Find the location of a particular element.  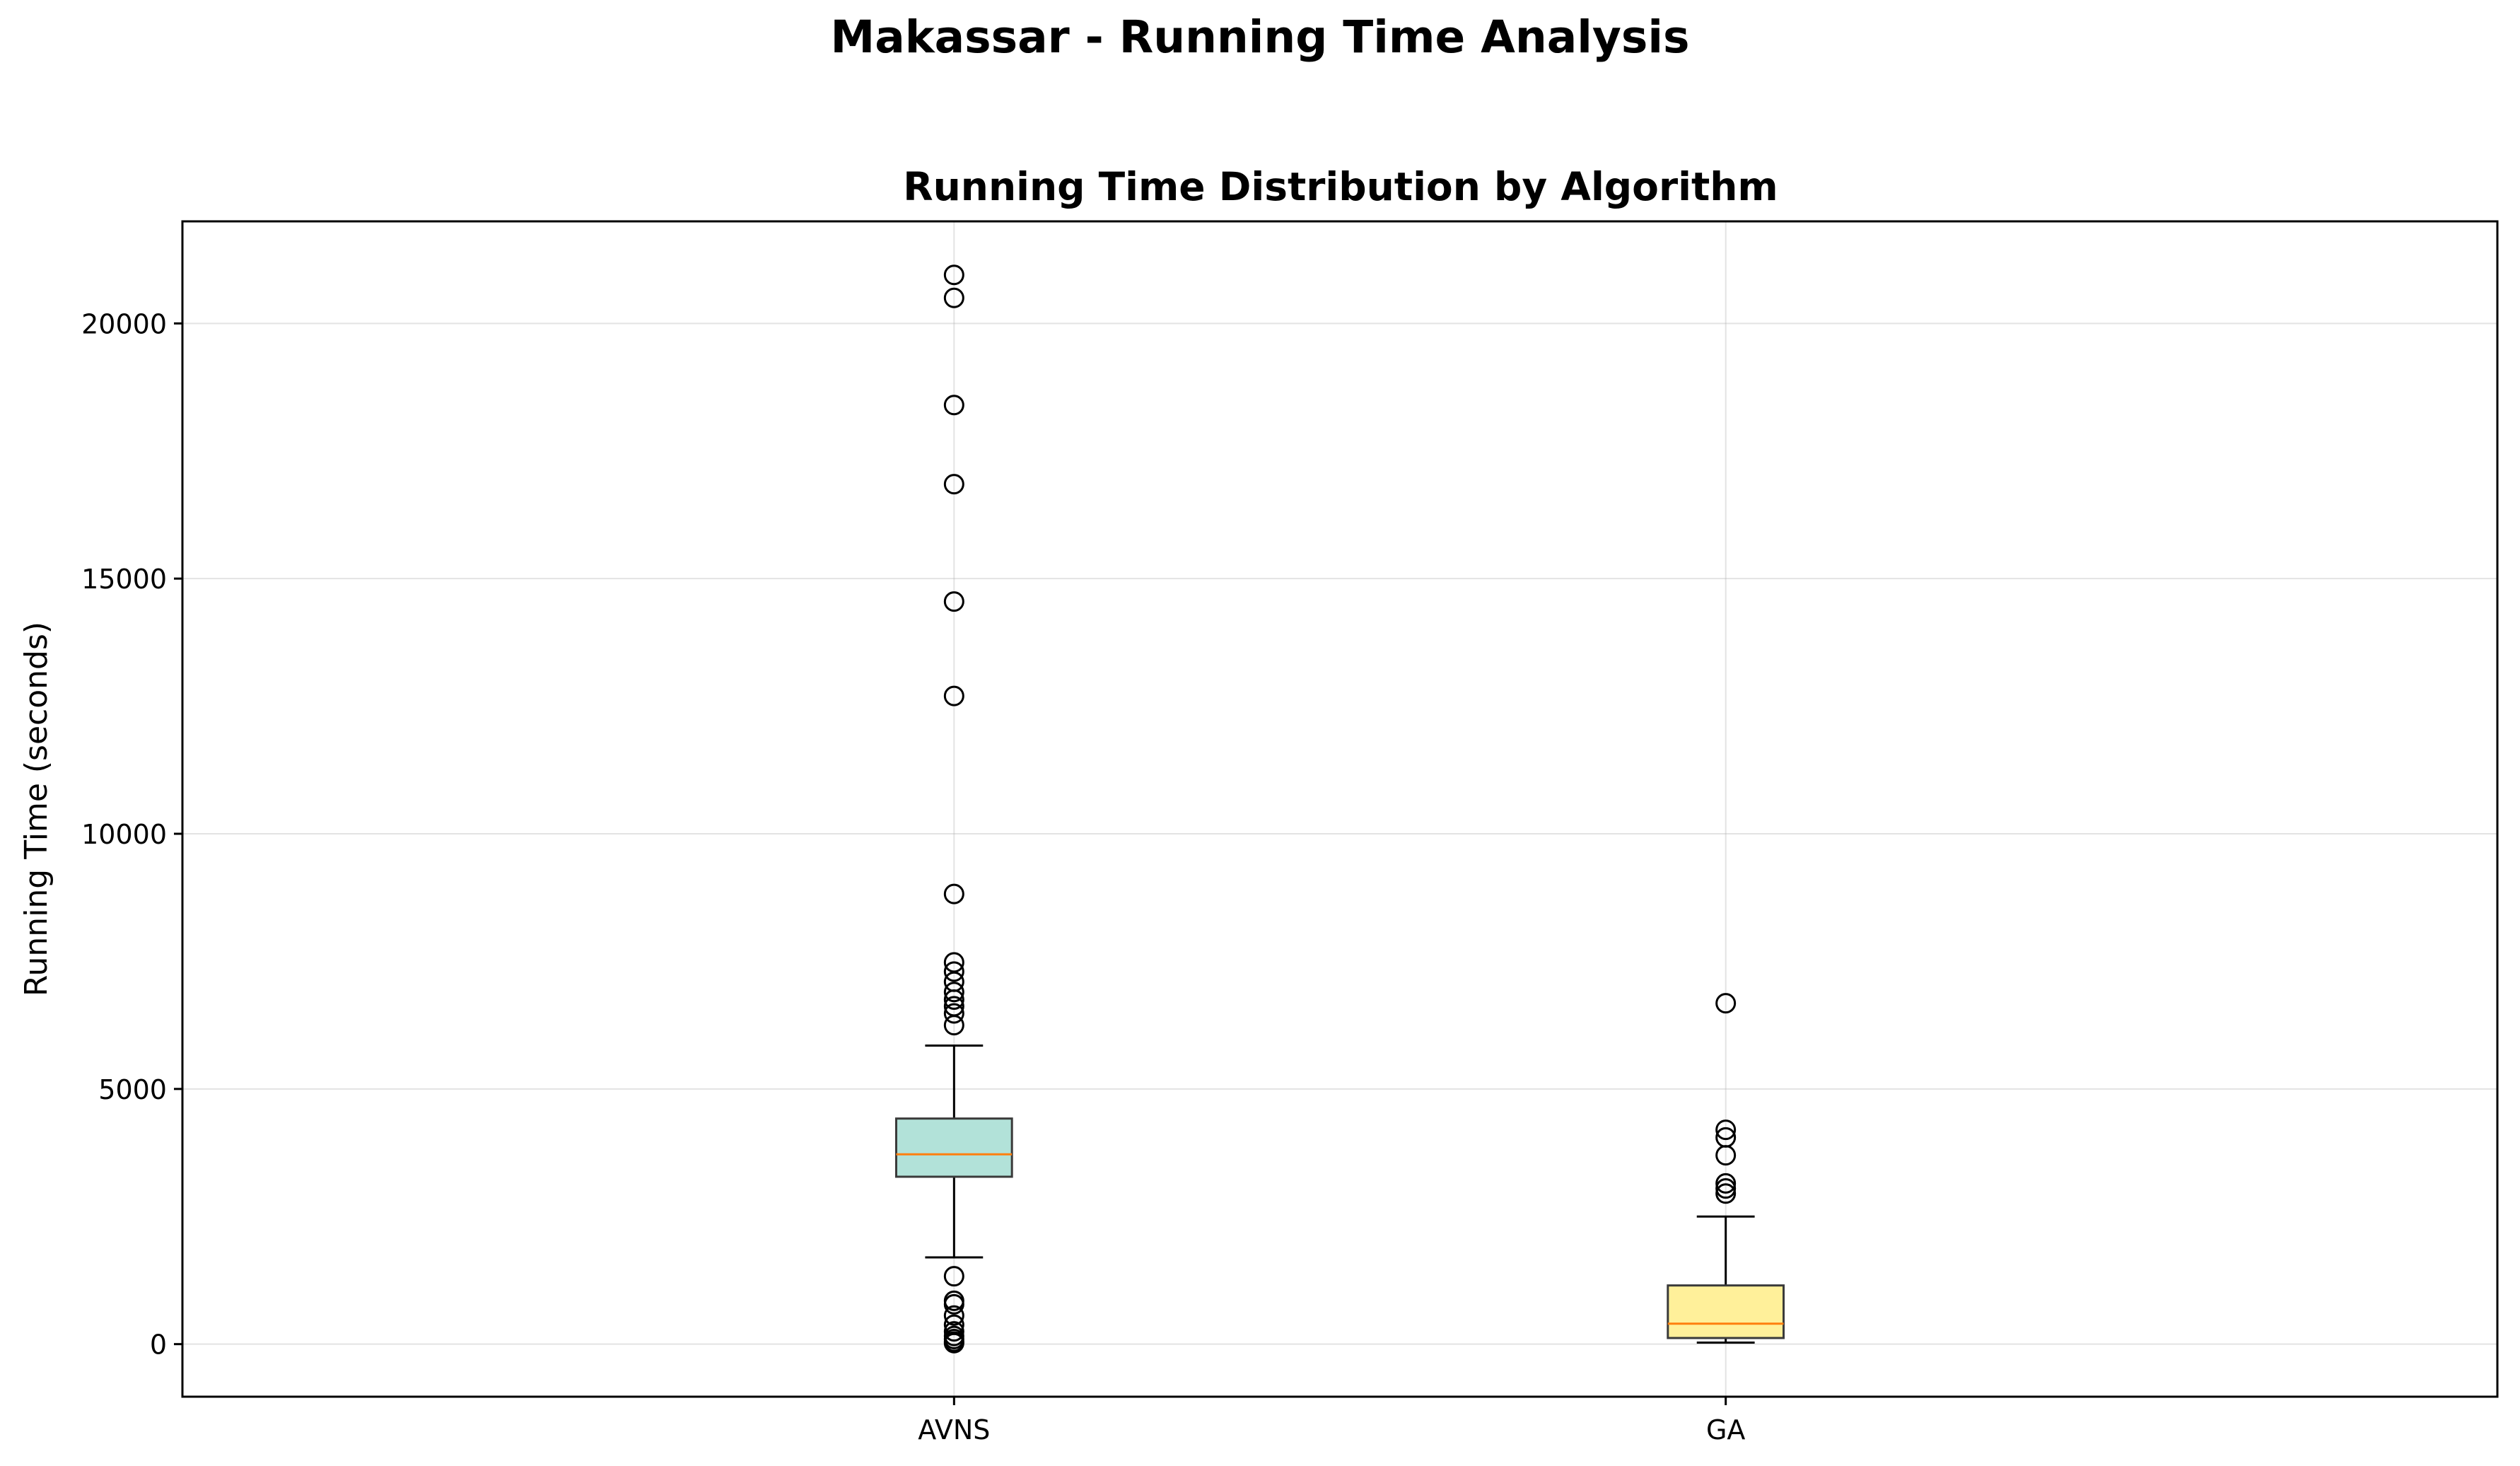

y-tick-label: 20000 is located at coordinates (124, 323).